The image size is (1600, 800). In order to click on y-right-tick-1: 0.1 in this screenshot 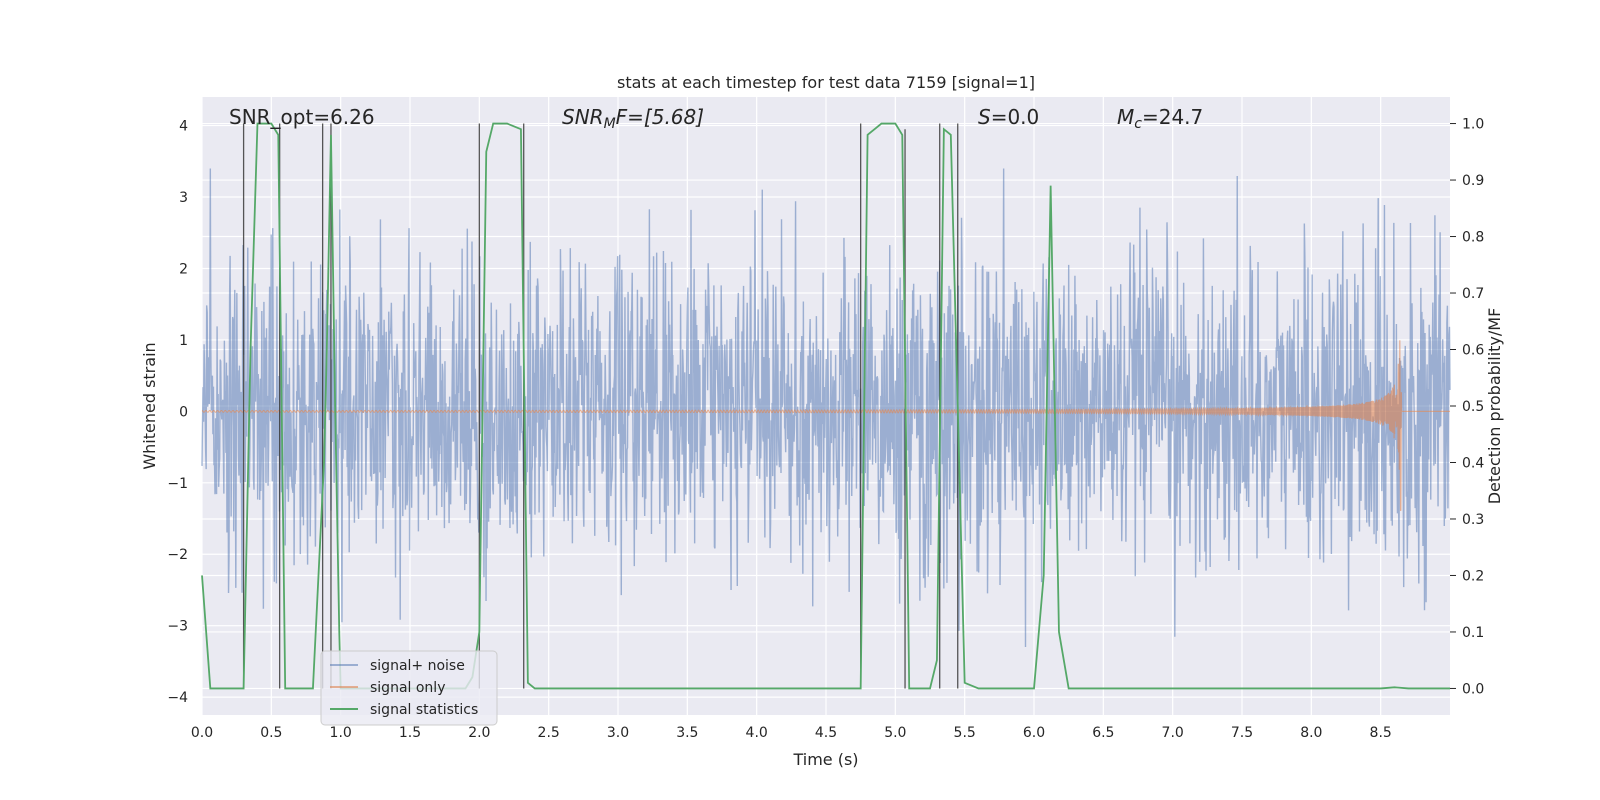, I will do `click(1473, 633)`.